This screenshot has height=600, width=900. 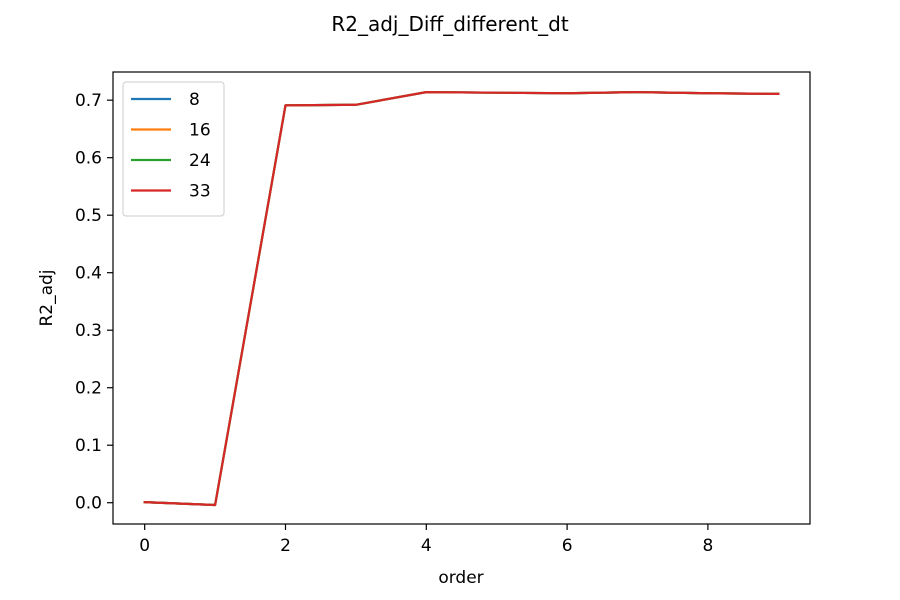 What do you see at coordinates (426, 546) in the screenshot?
I see `x-tick-label: 4` at bounding box center [426, 546].